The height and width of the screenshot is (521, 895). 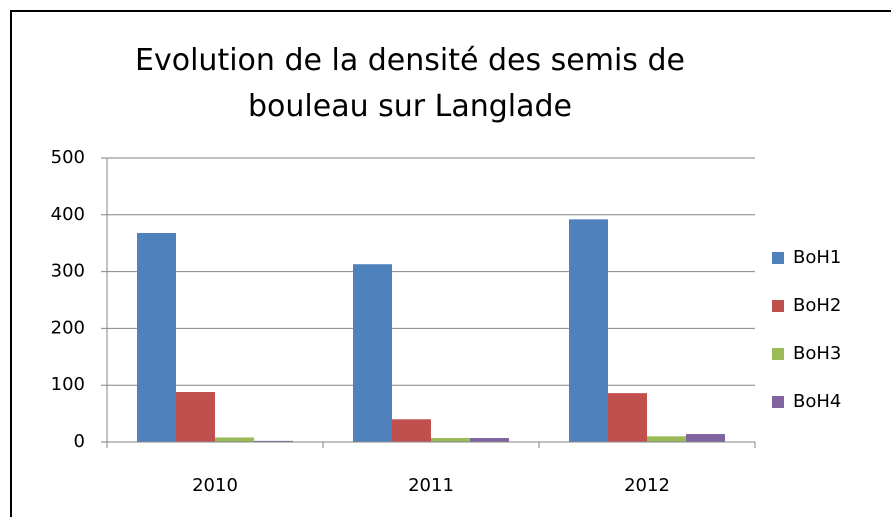 What do you see at coordinates (215, 485) in the screenshot?
I see `x-tick-label: 2010` at bounding box center [215, 485].